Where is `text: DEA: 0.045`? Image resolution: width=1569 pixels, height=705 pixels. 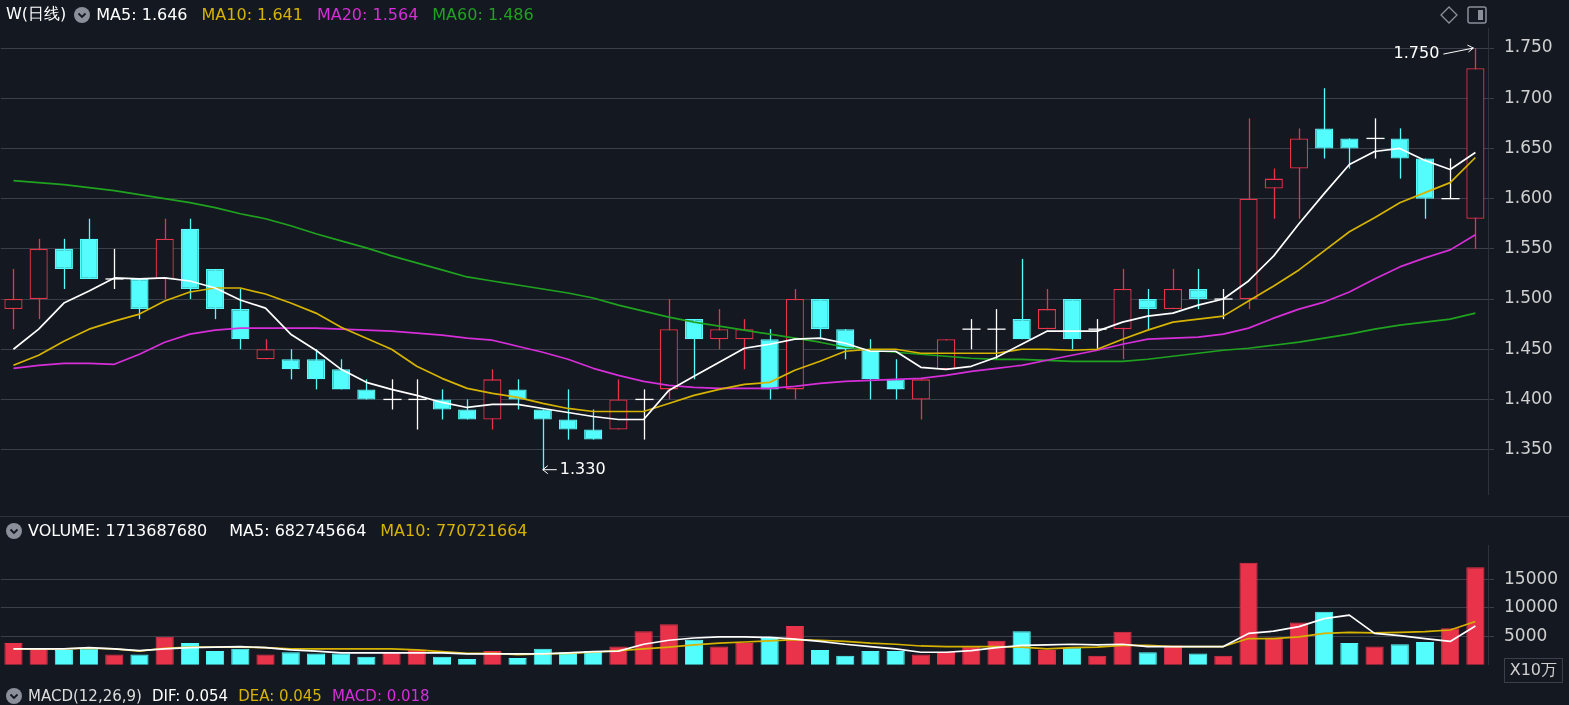
text: DEA: 0.045 is located at coordinates (280, 696).